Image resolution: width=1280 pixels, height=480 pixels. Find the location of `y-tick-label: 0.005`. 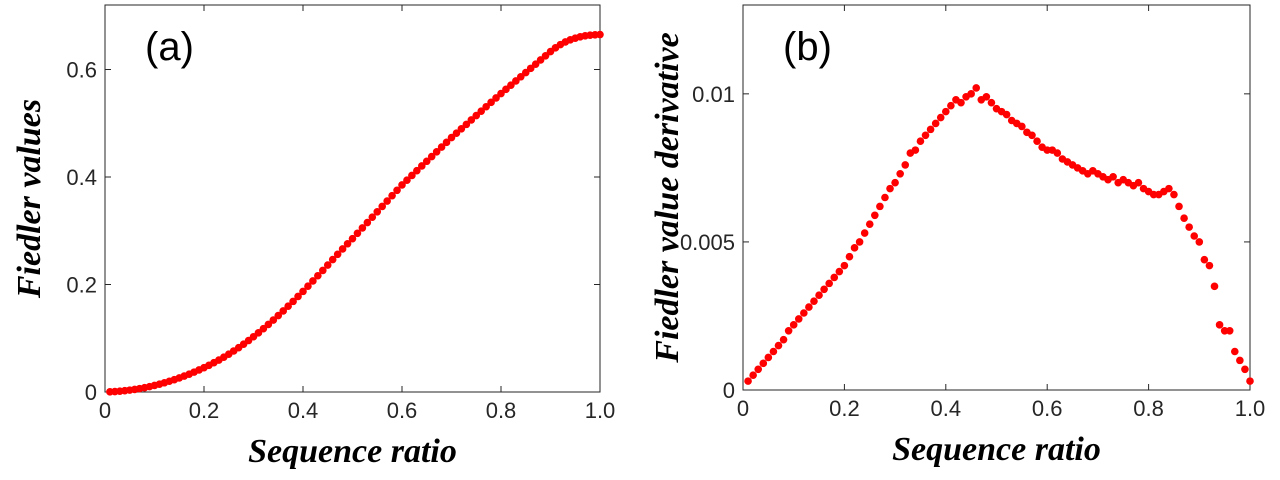

y-tick-label: 0.005 is located at coordinates (707, 242).